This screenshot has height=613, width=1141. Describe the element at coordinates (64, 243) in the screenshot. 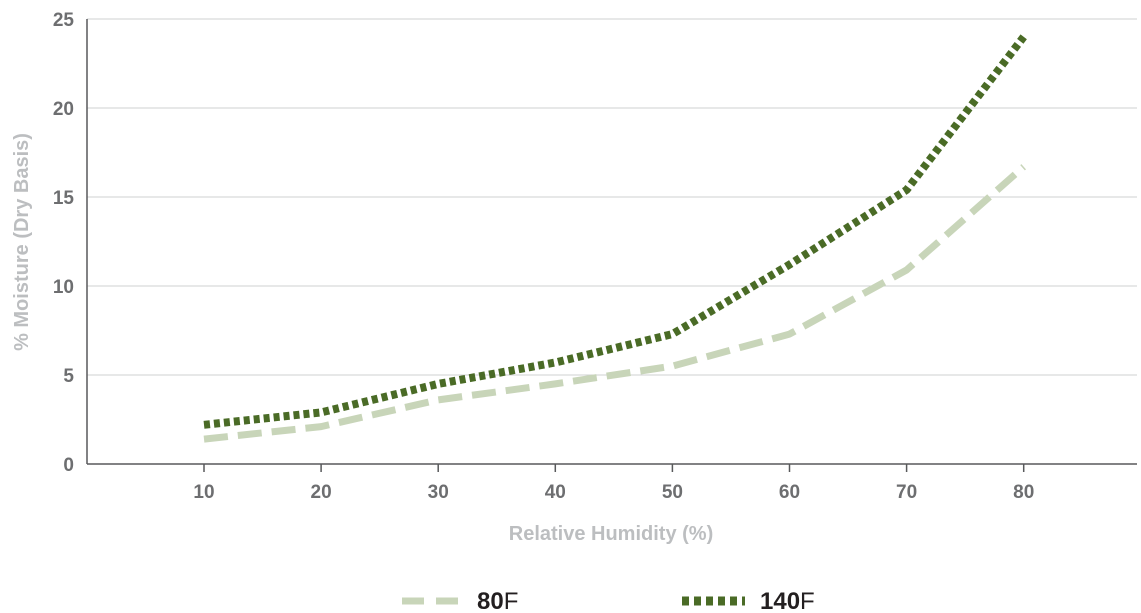

I see `y-tick-labels: 0 5 10 15 20 25` at that location.